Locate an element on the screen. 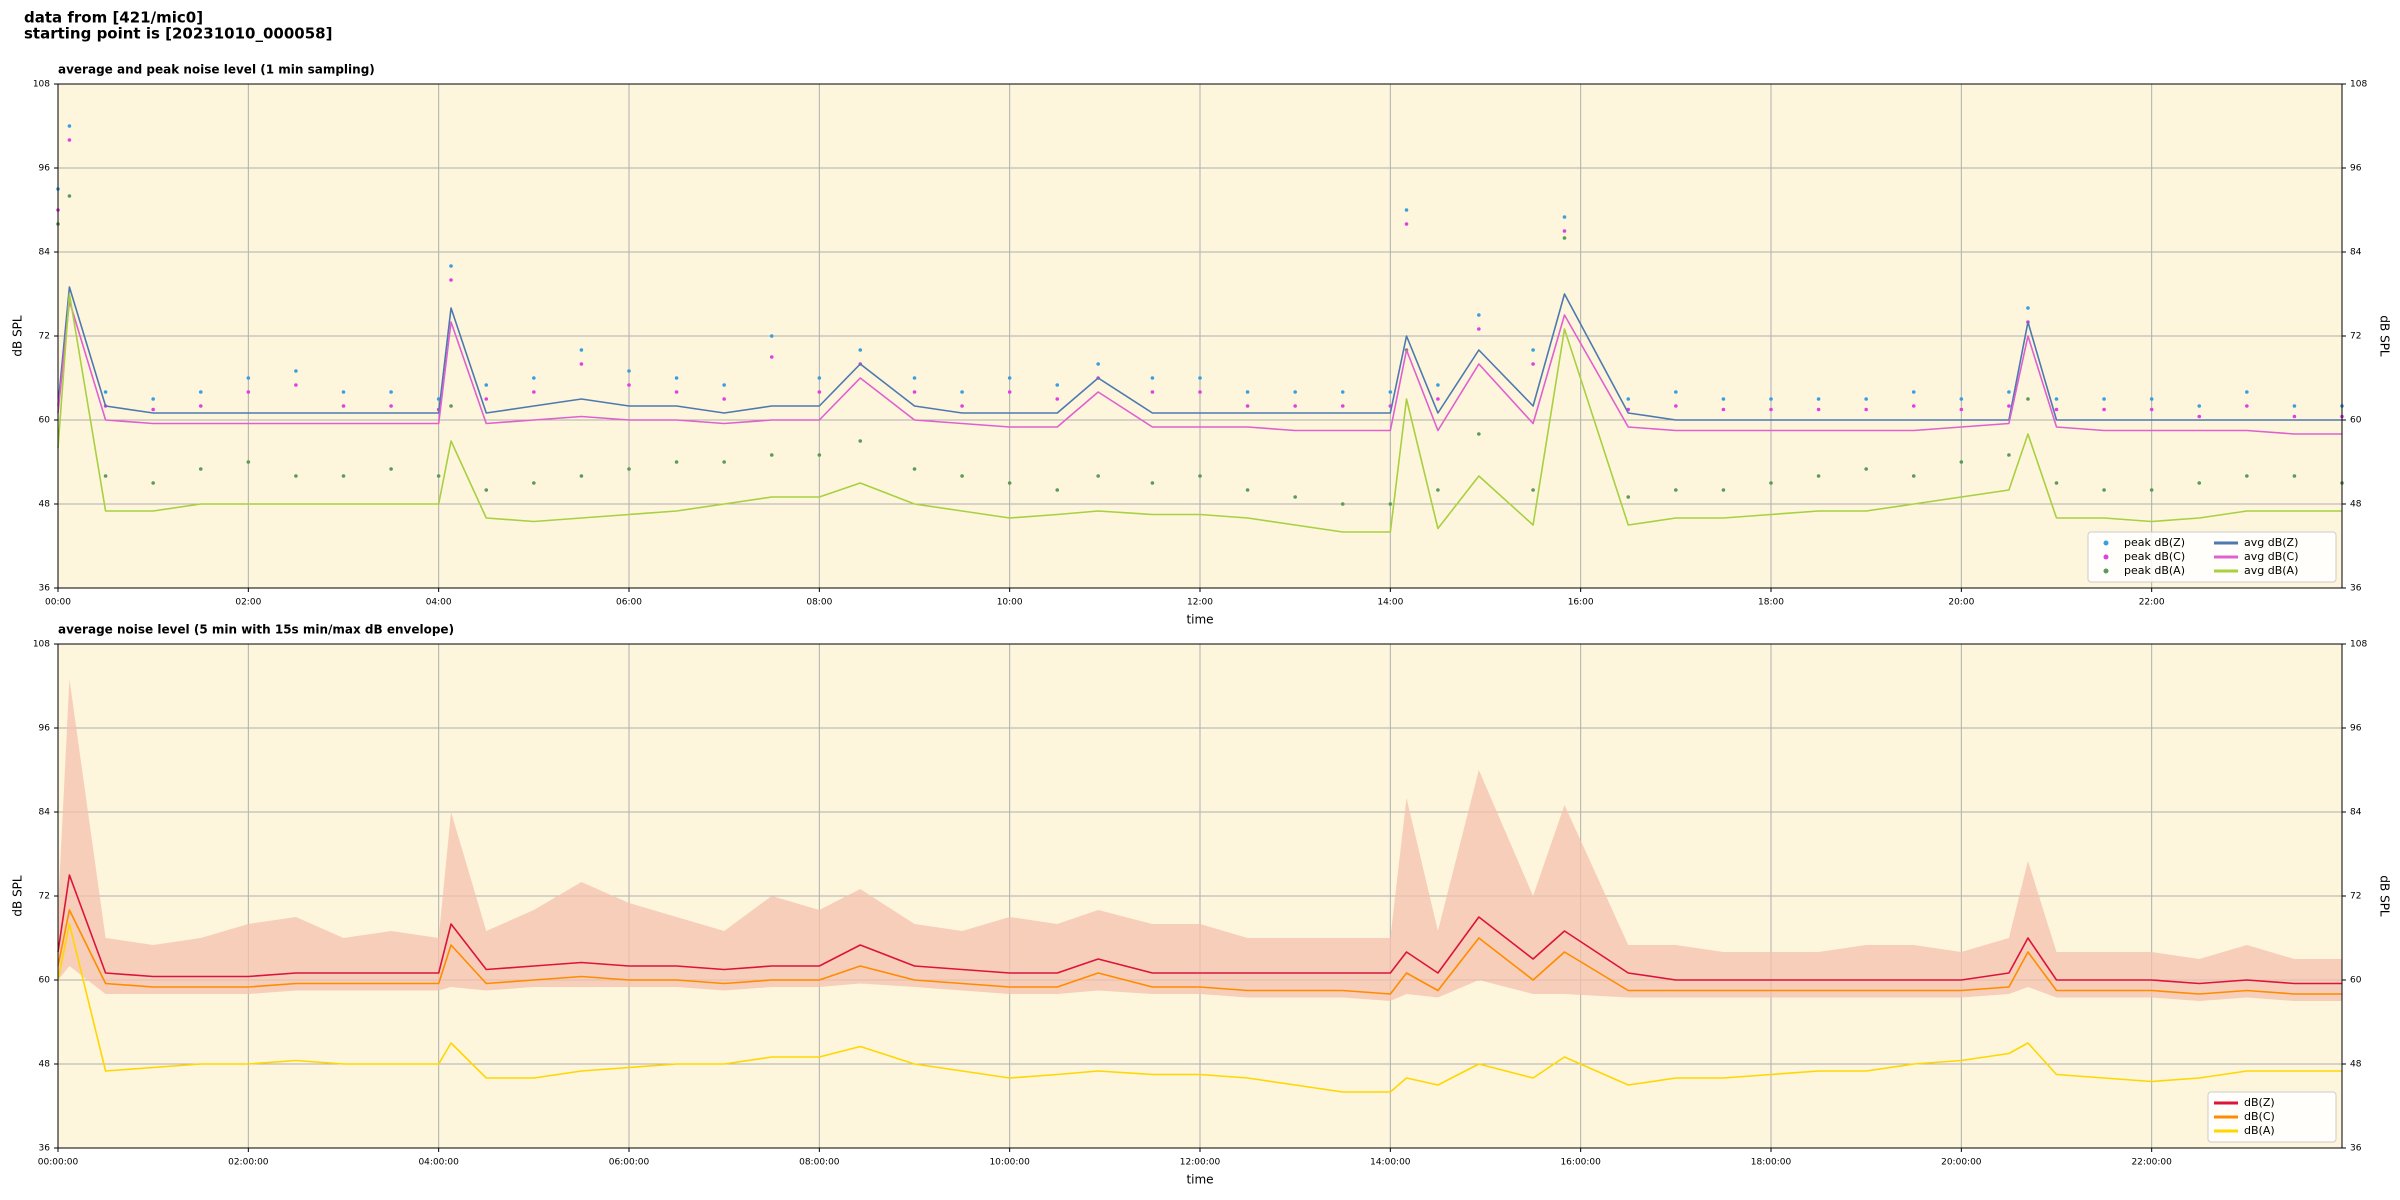 This screenshot has height=1200, width=2400. x-tick-label: 22:00 is located at coordinates (2152, 603).